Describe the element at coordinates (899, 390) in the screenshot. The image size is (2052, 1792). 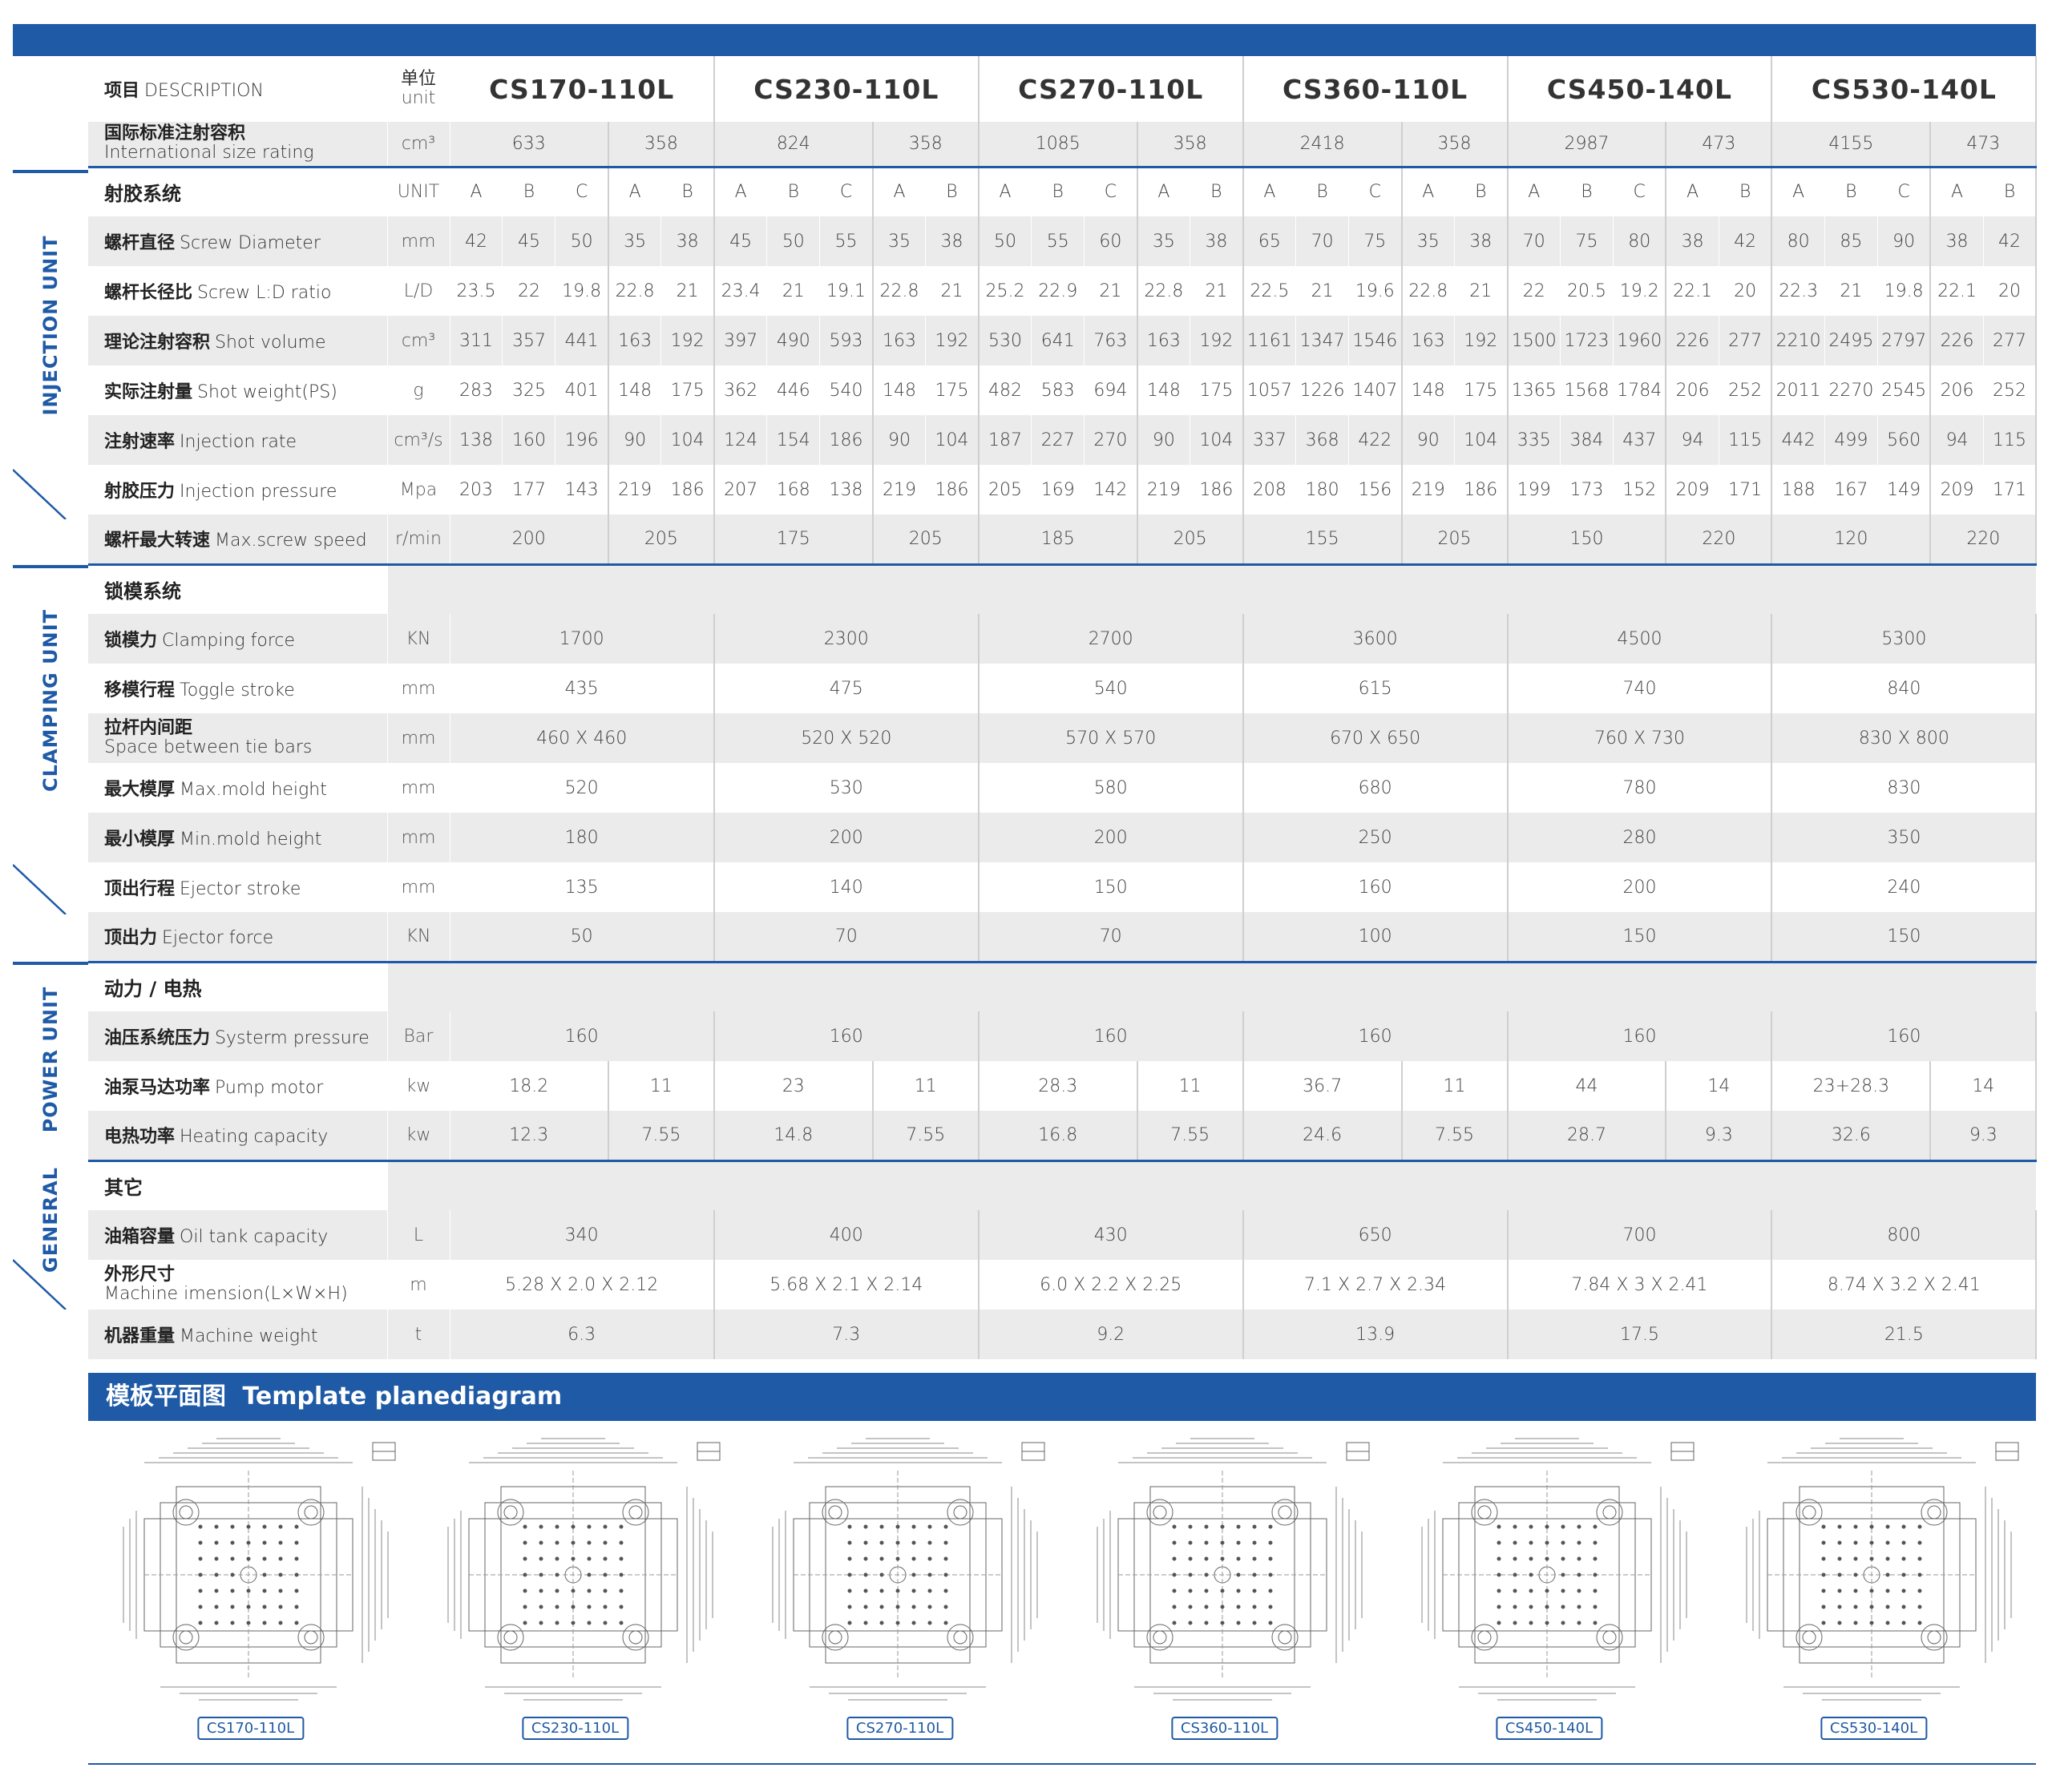
I see `injection-value: 148` at that location.